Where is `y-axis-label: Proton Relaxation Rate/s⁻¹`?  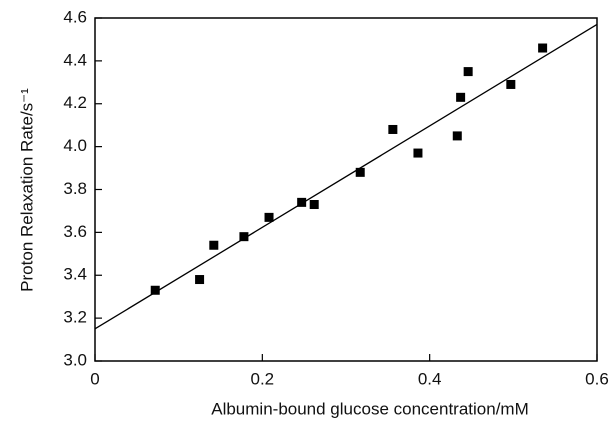 y-axis-label: Proton Relaxation Rate/s⁻¹ is located at coordinates (26, 190).